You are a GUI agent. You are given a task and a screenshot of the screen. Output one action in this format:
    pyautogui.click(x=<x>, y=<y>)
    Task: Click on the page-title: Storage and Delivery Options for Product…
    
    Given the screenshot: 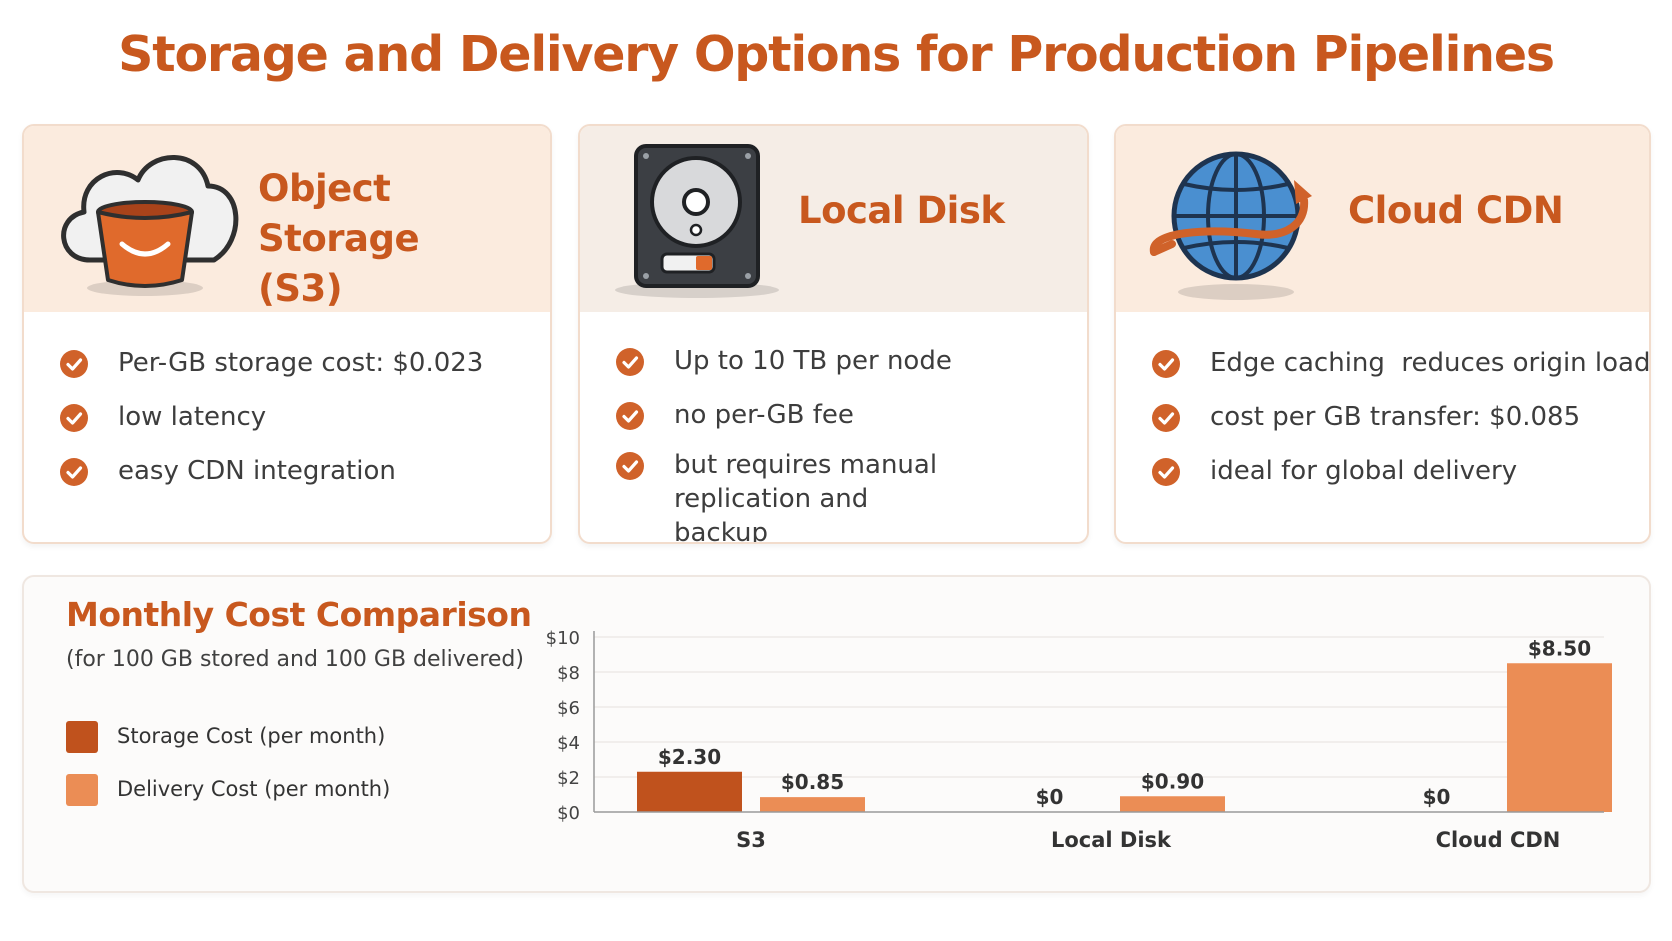 What is the action you would take?
    pyautogui.click(x=836, y=54)
    